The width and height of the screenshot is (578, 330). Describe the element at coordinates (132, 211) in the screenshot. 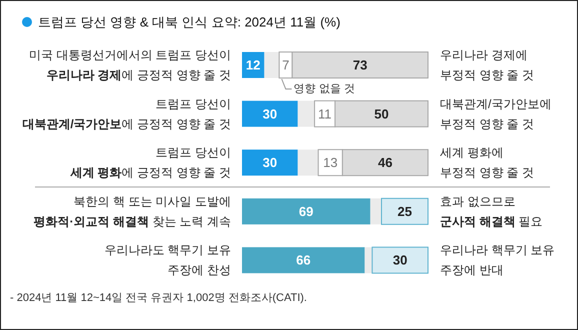

I see `y-tick-label: 북한의 핵 또는 미사일 도발에 평화적·외교적 해결책 찾는 노력 계속` at that location.